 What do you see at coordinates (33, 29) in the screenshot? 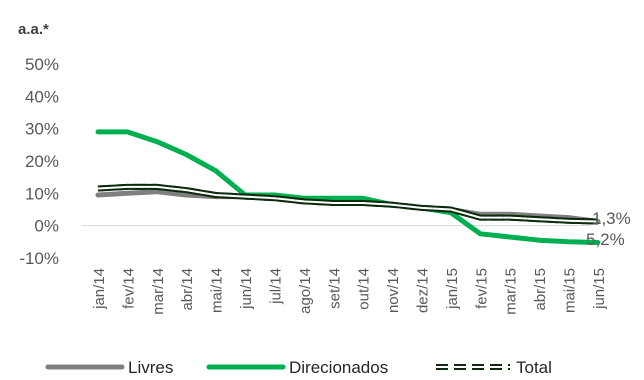
I see `unit-label: a.a.*` at bounding box center [33, 29].